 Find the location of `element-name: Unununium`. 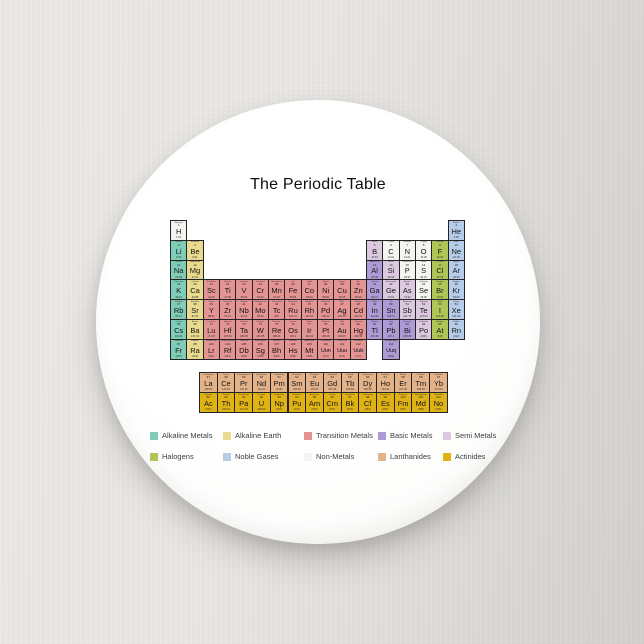

element-name: Unununium is located at coordinates (342, 341).